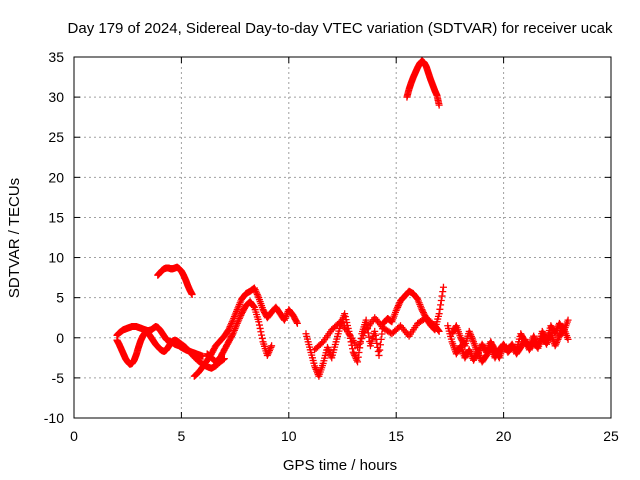 The image size is (640, 480). Describe the element at coordinates (344, 436) in the screenshot. I see `x-tick-labels: 0 5 10 15 20 25` at that location.